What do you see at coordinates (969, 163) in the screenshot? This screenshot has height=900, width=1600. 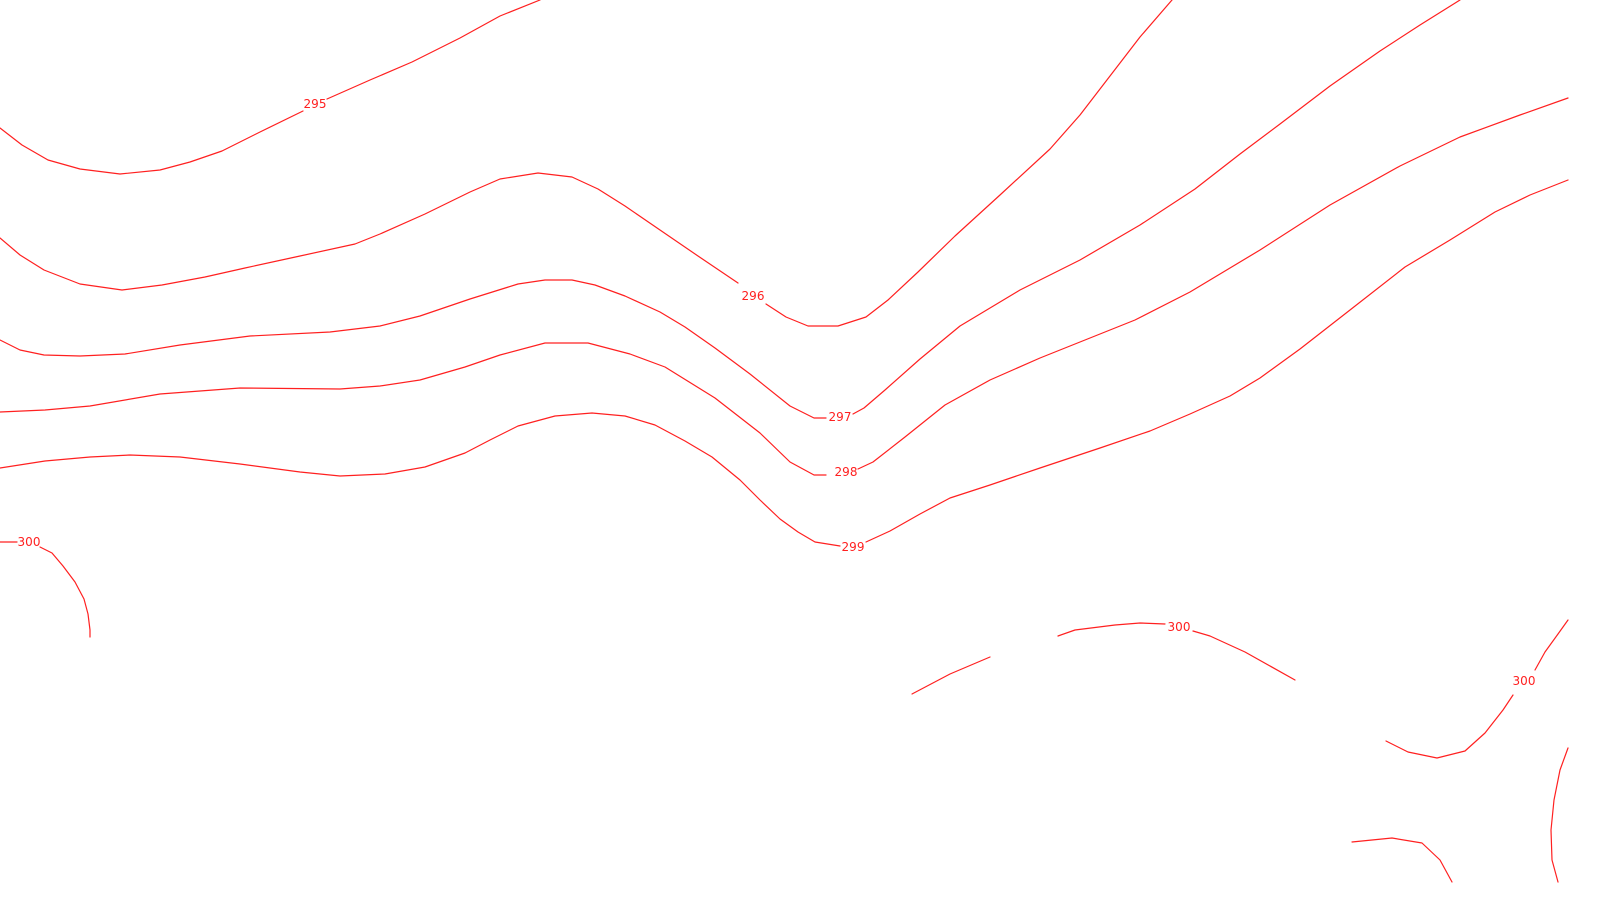 I see `contour-line-296-b` at bounding box center [969, 163].